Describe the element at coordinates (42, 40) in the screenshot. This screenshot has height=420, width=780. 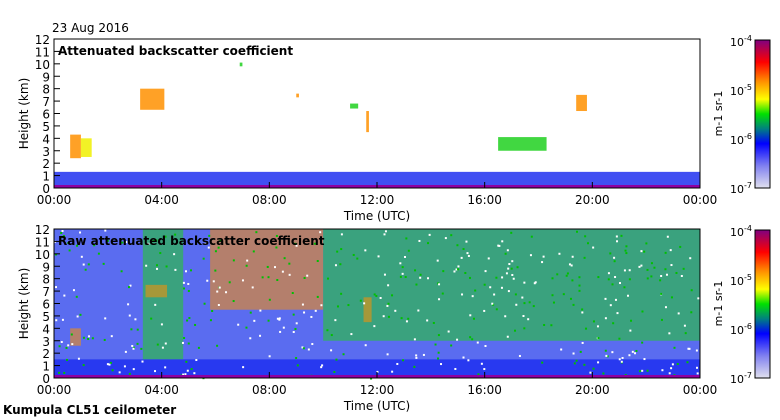
I see `y-tick-label: 12` at that location.